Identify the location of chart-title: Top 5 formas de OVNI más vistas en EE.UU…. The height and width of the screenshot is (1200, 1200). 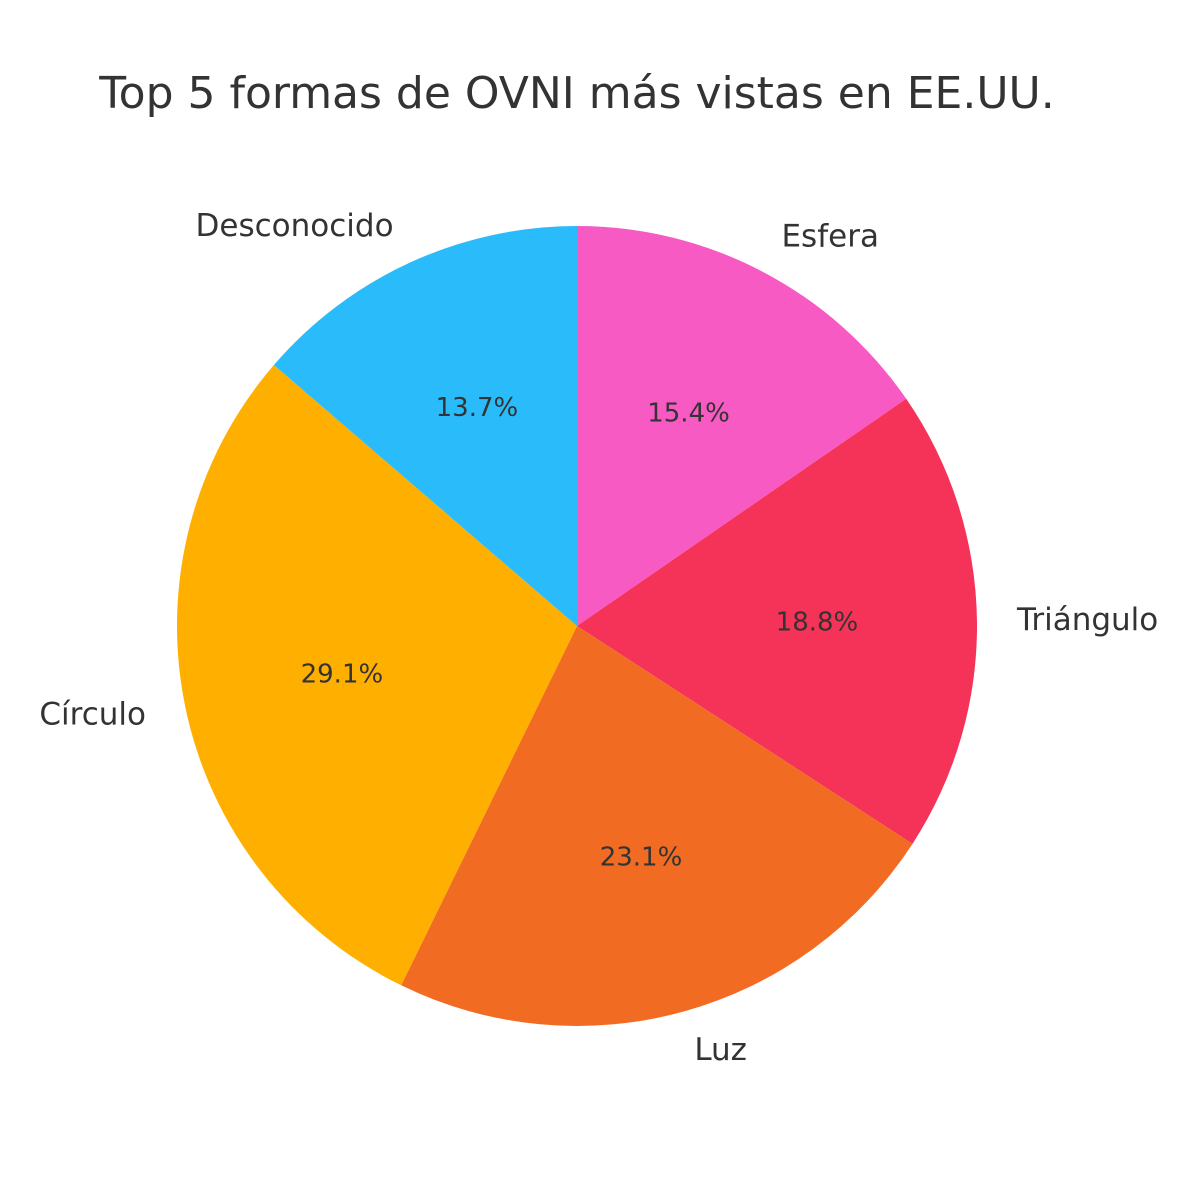
(577, 93).